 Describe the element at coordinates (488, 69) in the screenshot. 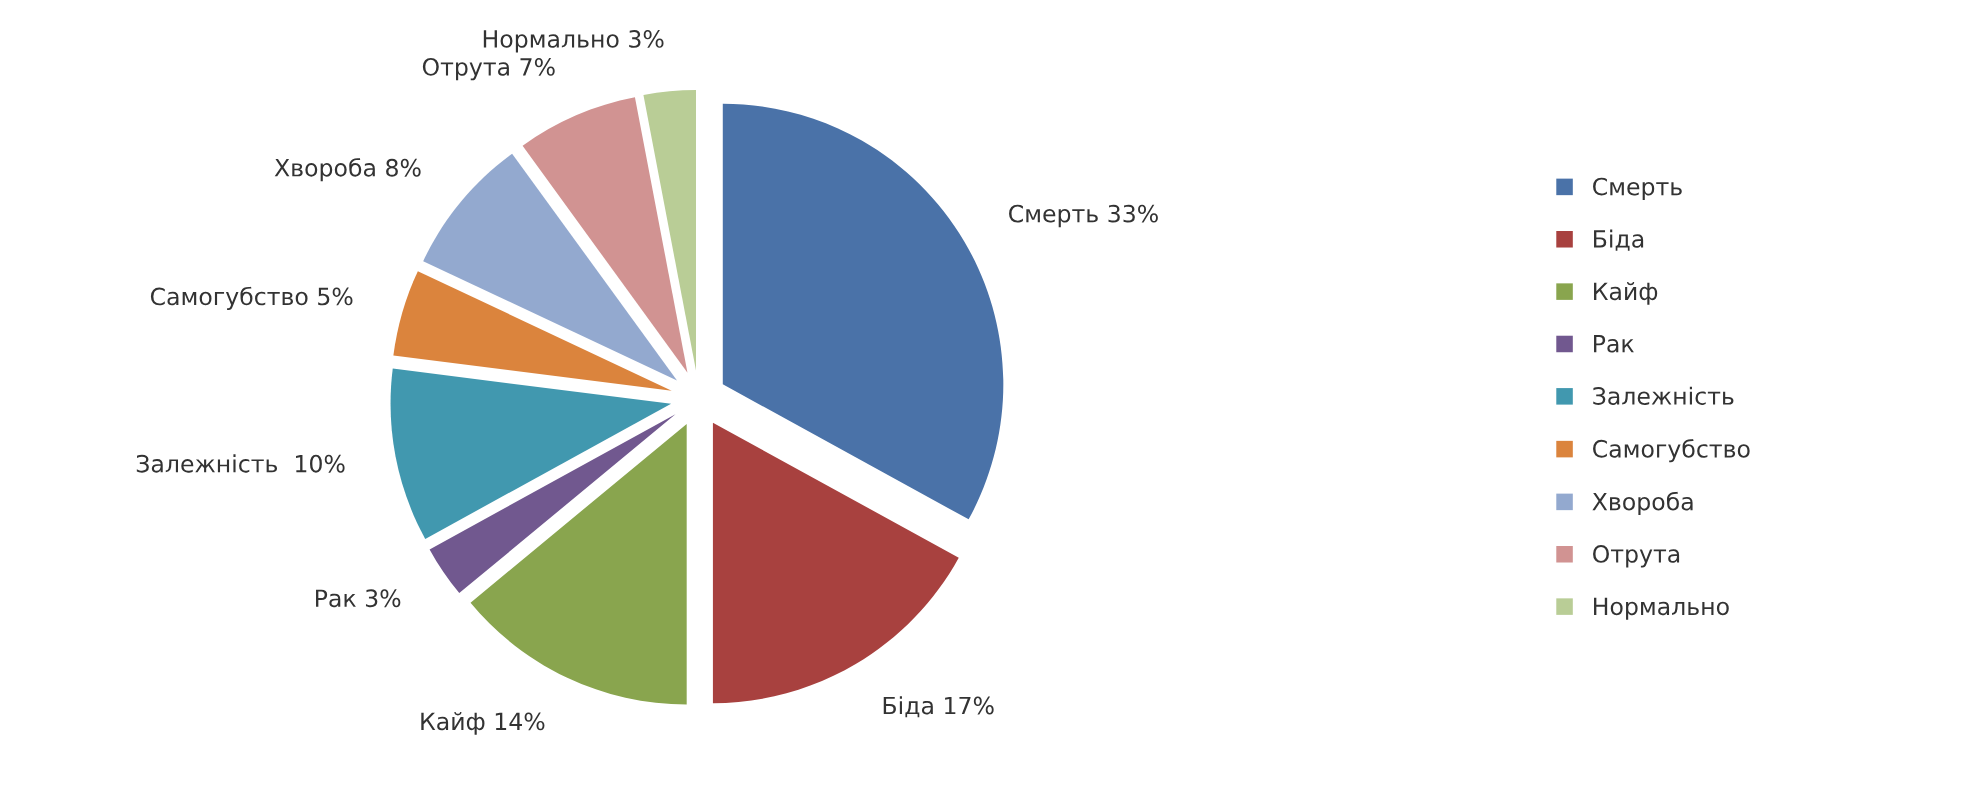

I see `data-label: Отрута 7%` at that location.